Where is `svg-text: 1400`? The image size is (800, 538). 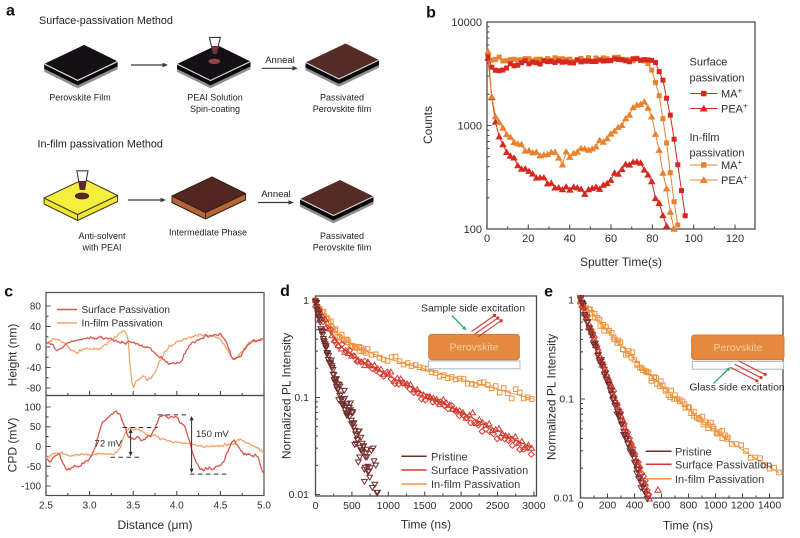 svg-text: 1400 is located at coordinates (770, 506).